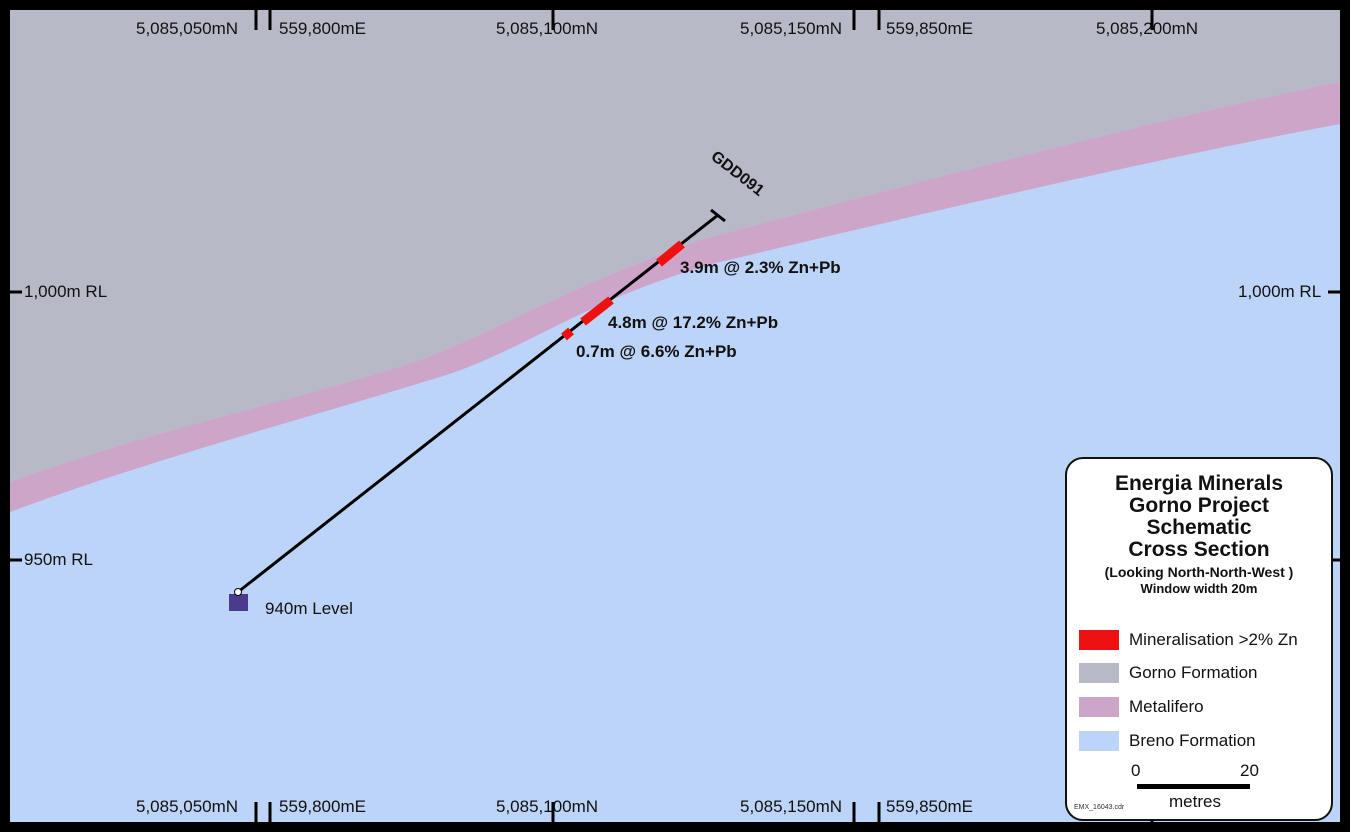  Describe the element at coordinates (1192, 740) in the screenshot. I see `legend-label-breno: Breno Formation` at that location.